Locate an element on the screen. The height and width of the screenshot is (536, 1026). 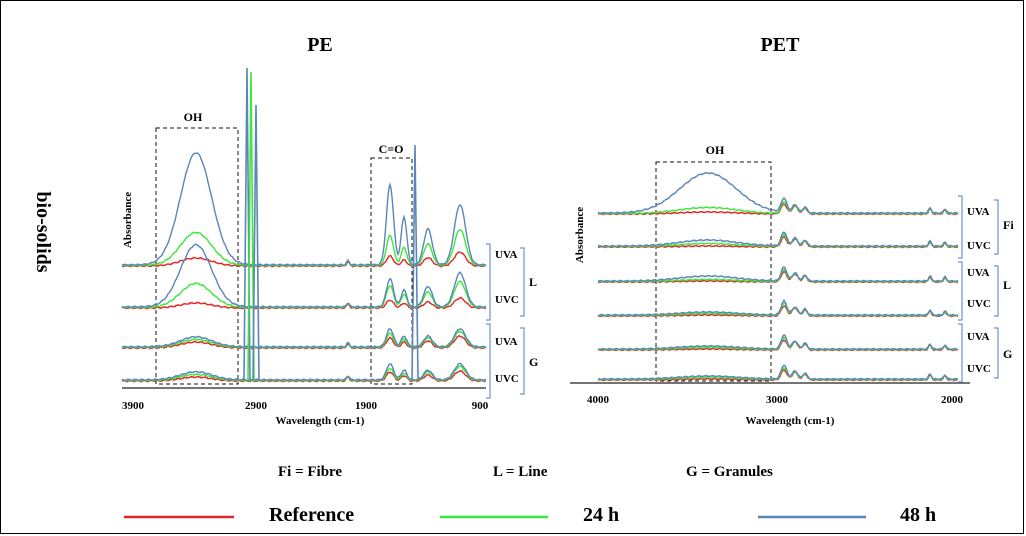
pet-g-group-label: G is located at coordinates (1007, 354).